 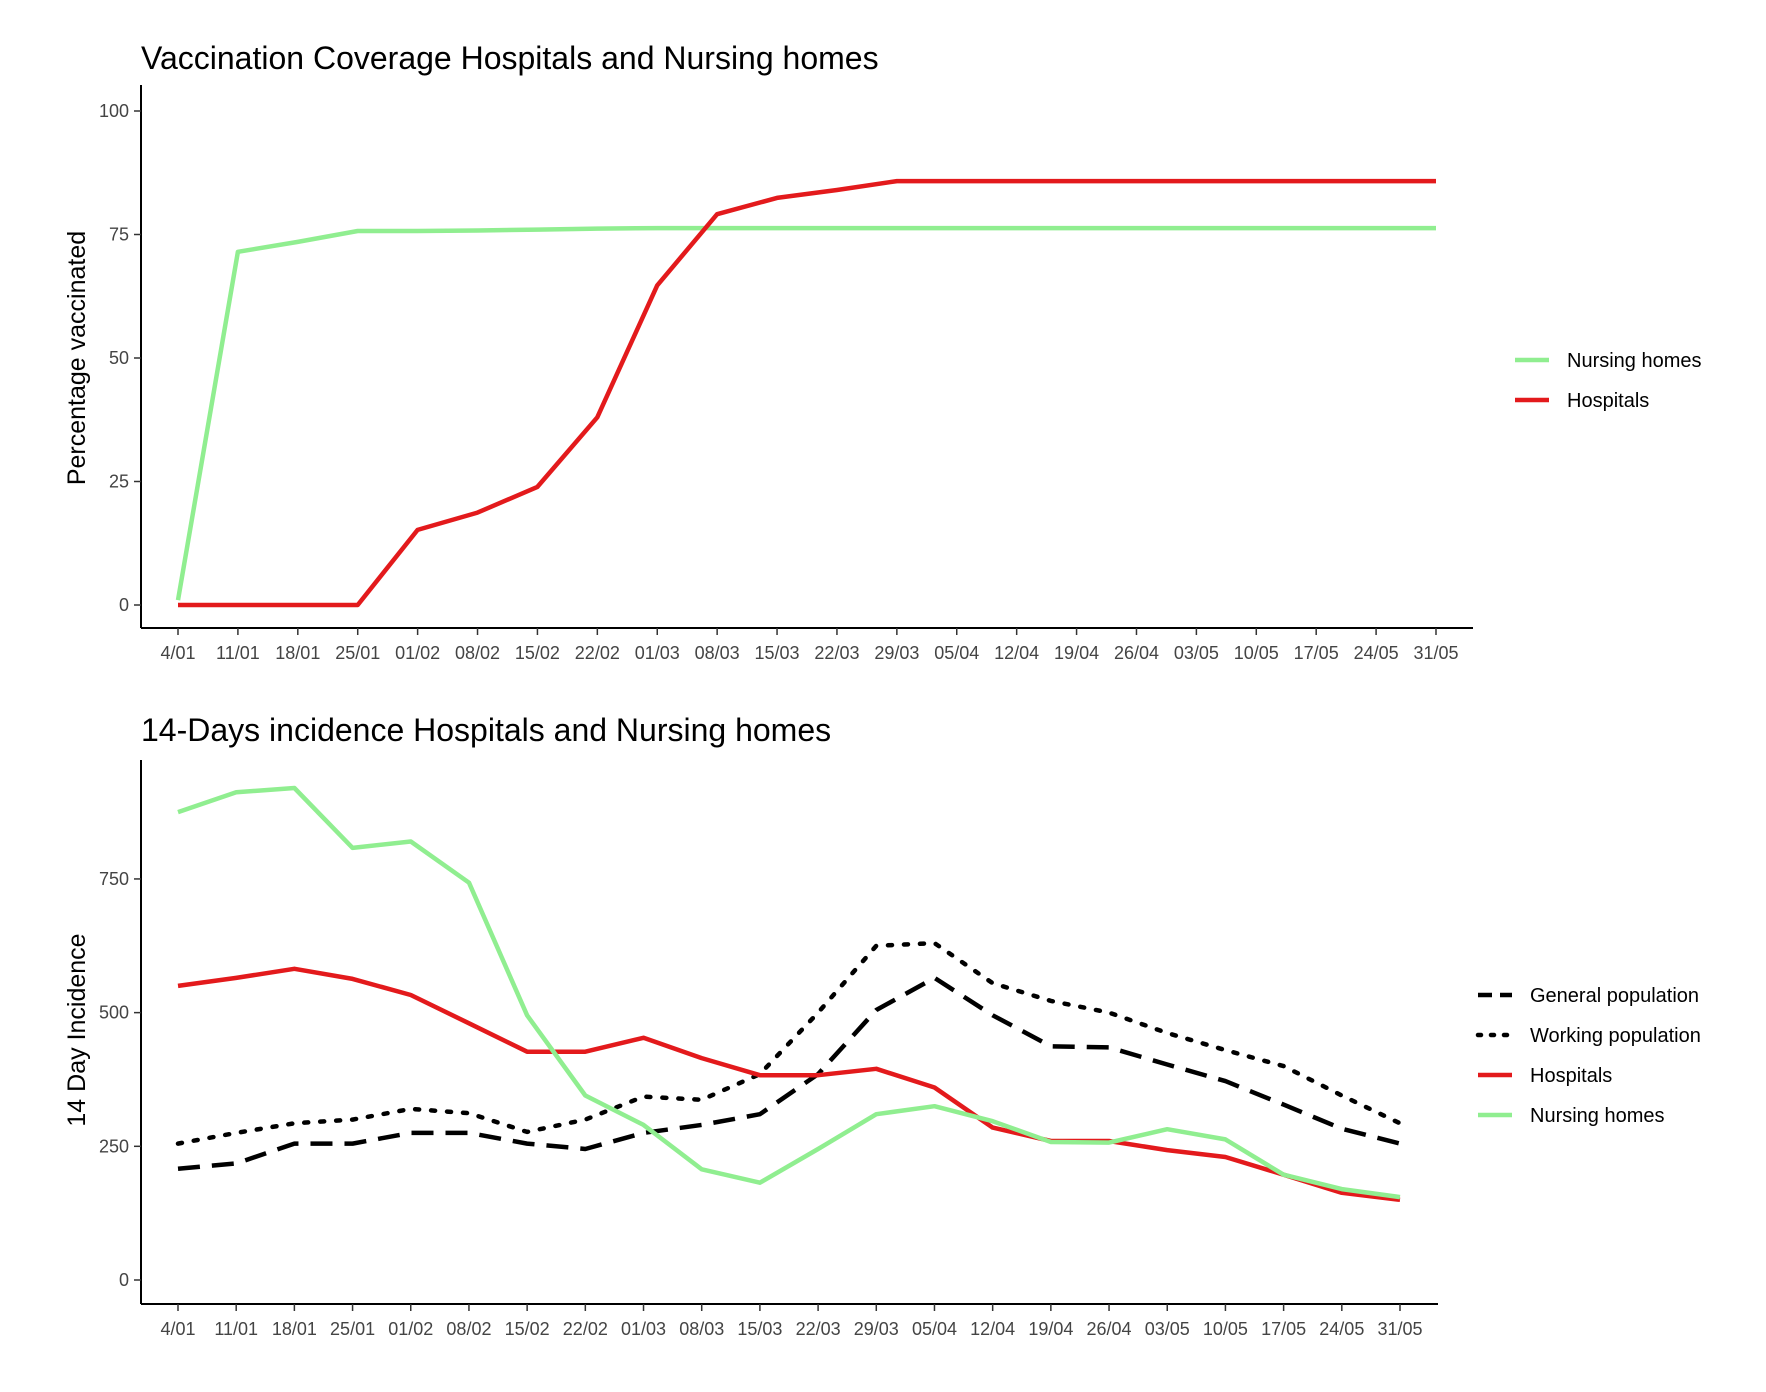 I want to click on y-tick-label: 50, so click(x=119, y=358).